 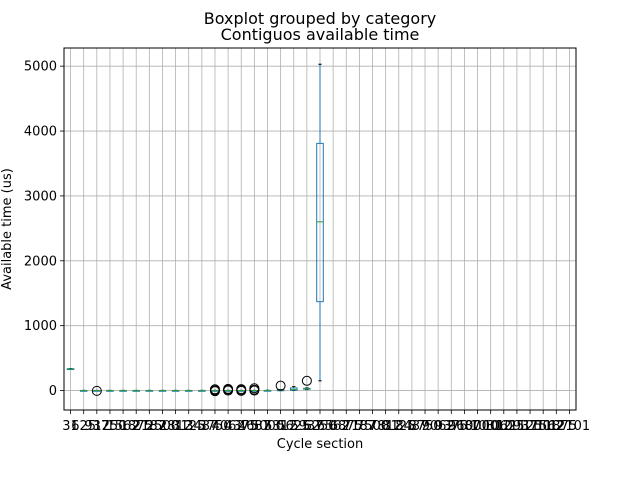 What do you see at coordinates (109, 426) in the screenshot?
I see `x-tick-label: 1250` at bounding box center [109, 426].